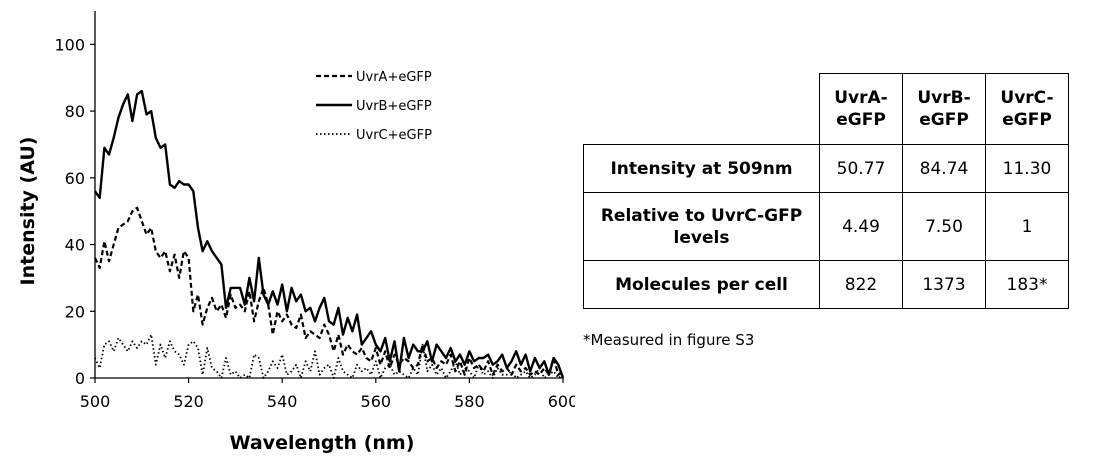 This screenshot has height=459, width=1098. I want to click on cell-intensity-uvrc: 11.30, so click(1027, 168).